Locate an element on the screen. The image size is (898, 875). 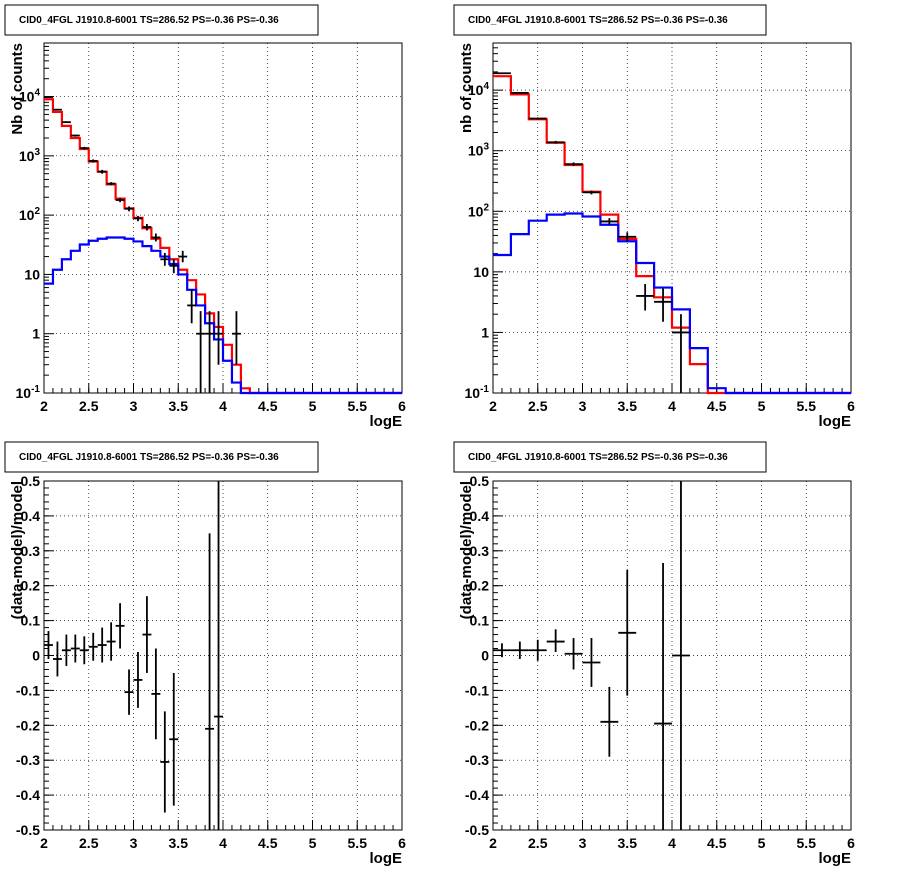
y-tick-label: -0.2 is located at coordinates (28, 725).